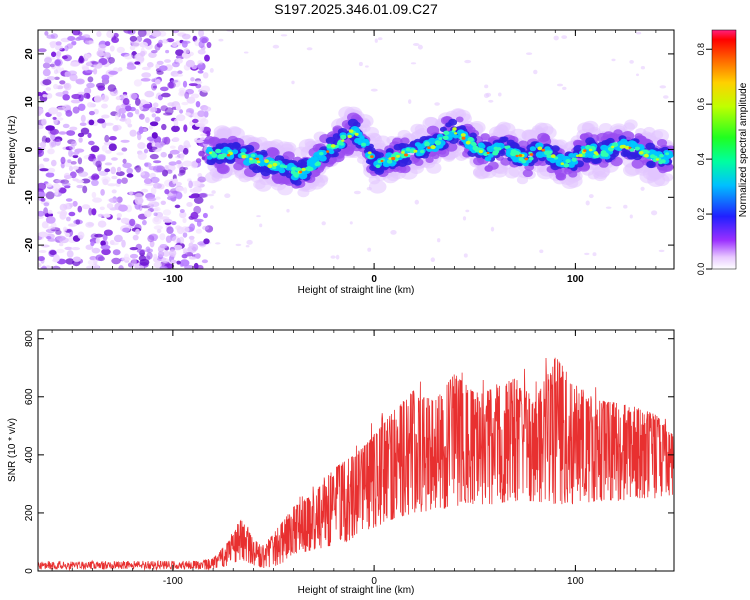 The image size is (750, 600). What do you see at coordinates (575, 581) in the screenshot?
I see `x-tick-label: 100` at bounding box center [575, 581].